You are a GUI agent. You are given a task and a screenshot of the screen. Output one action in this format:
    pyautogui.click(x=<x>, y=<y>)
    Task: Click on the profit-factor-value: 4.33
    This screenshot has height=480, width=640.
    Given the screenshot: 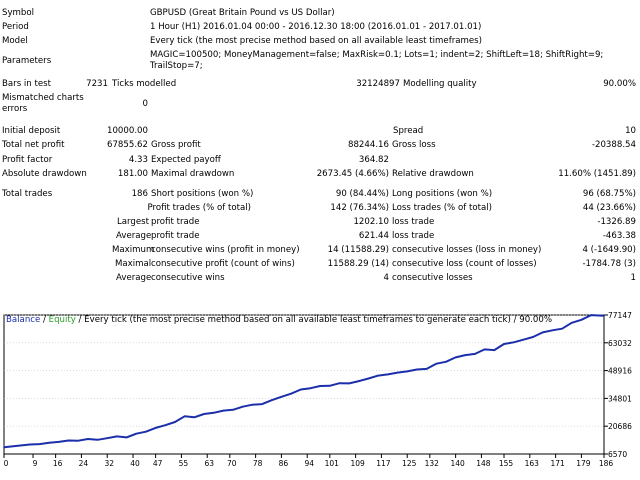 What is the action you would take?
    pyautogui.click(x=138, y=160)
    